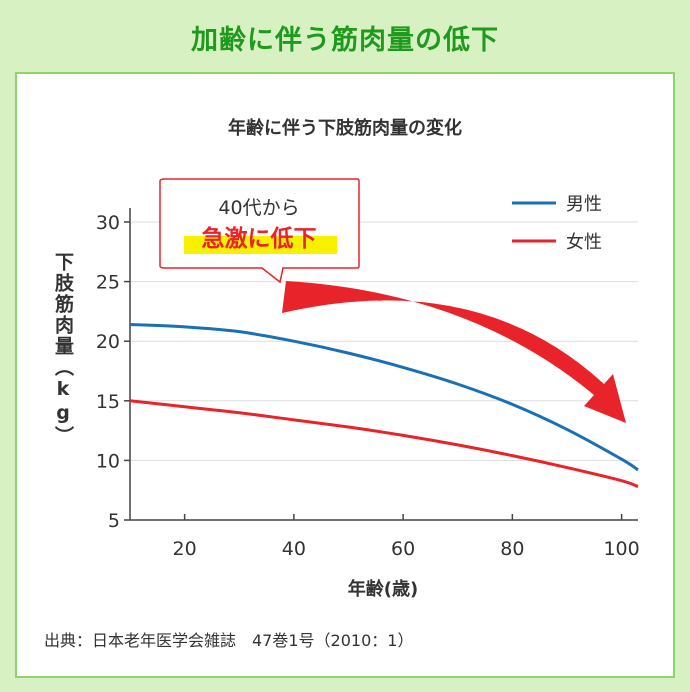  I want to click on callout-line-2: 急激に低下, so click(259, 238).